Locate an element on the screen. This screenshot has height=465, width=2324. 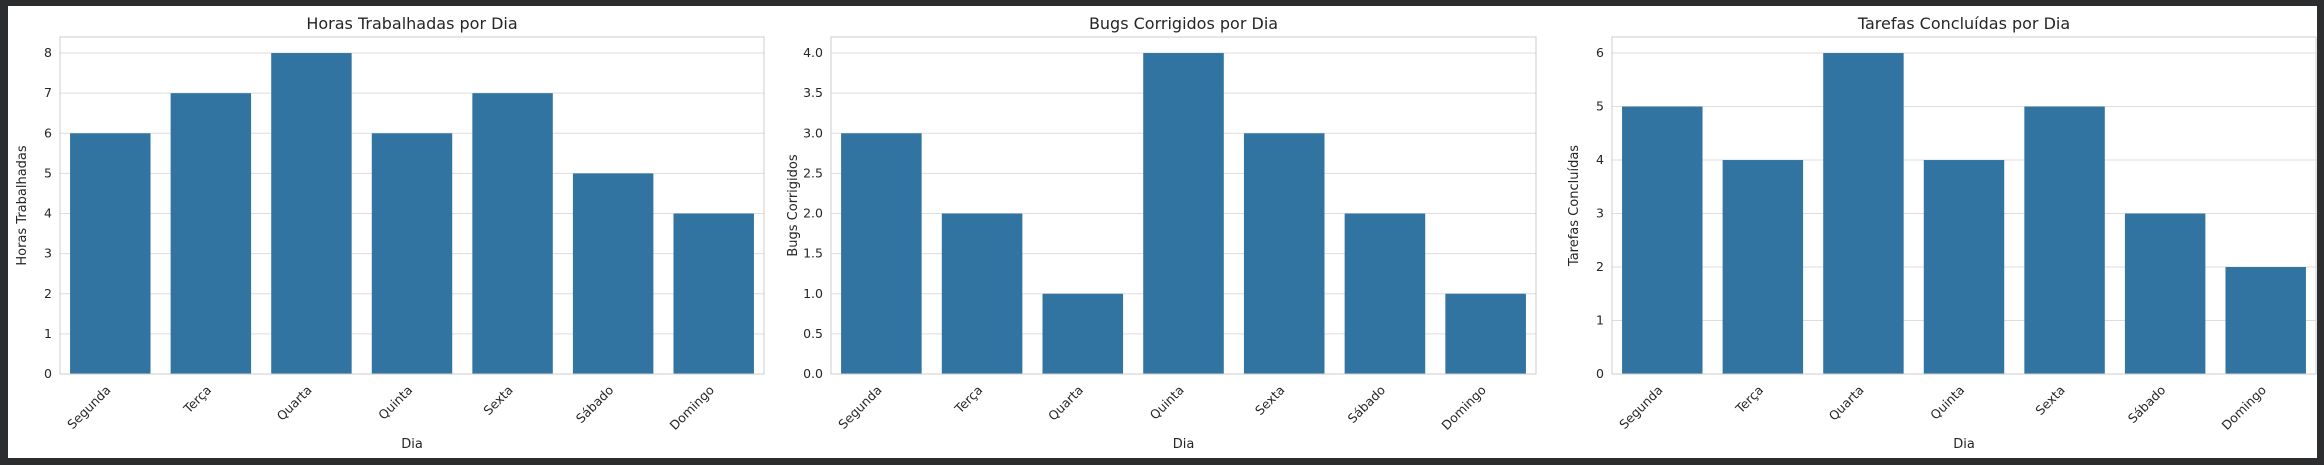
chart-3-xtick-label: Sábado is located at coordinates (2147, 404).